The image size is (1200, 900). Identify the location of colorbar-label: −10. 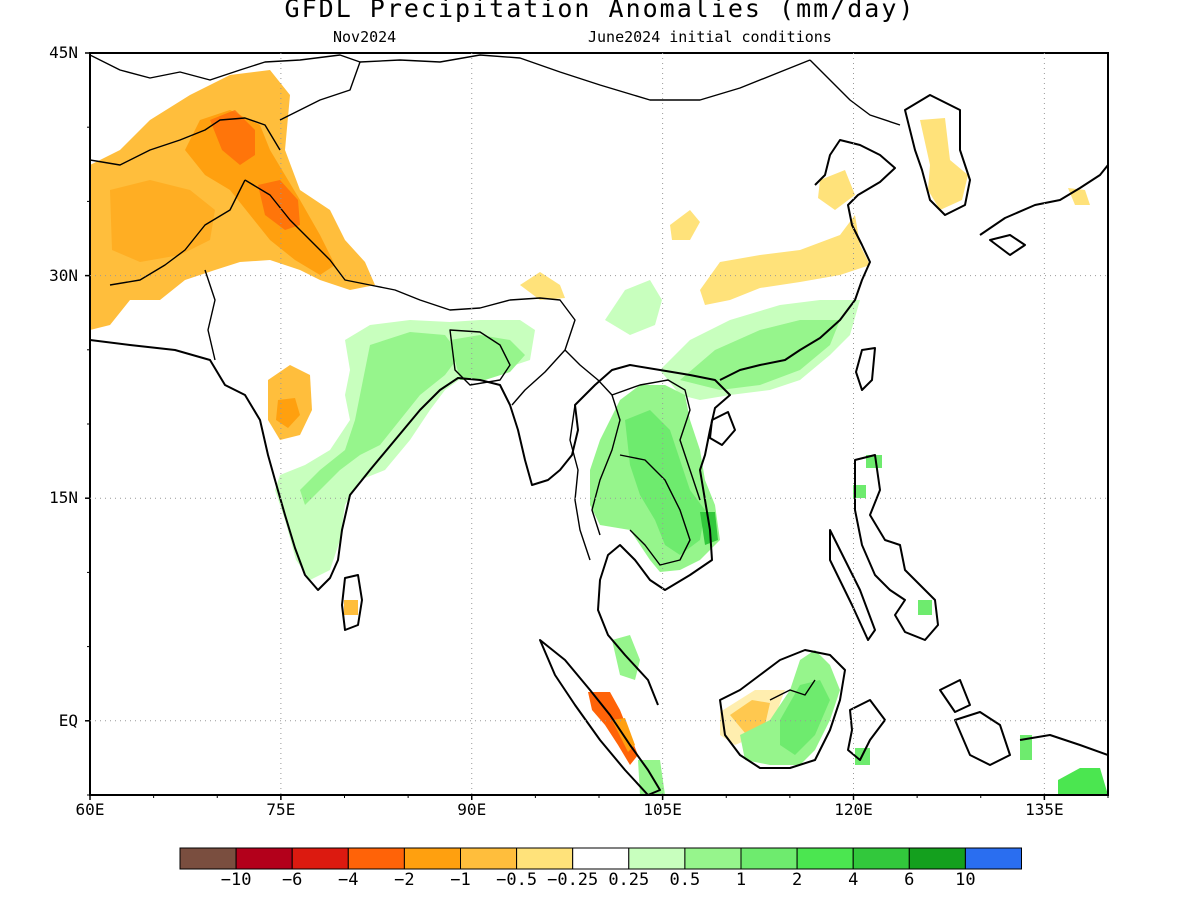
(236, 880).